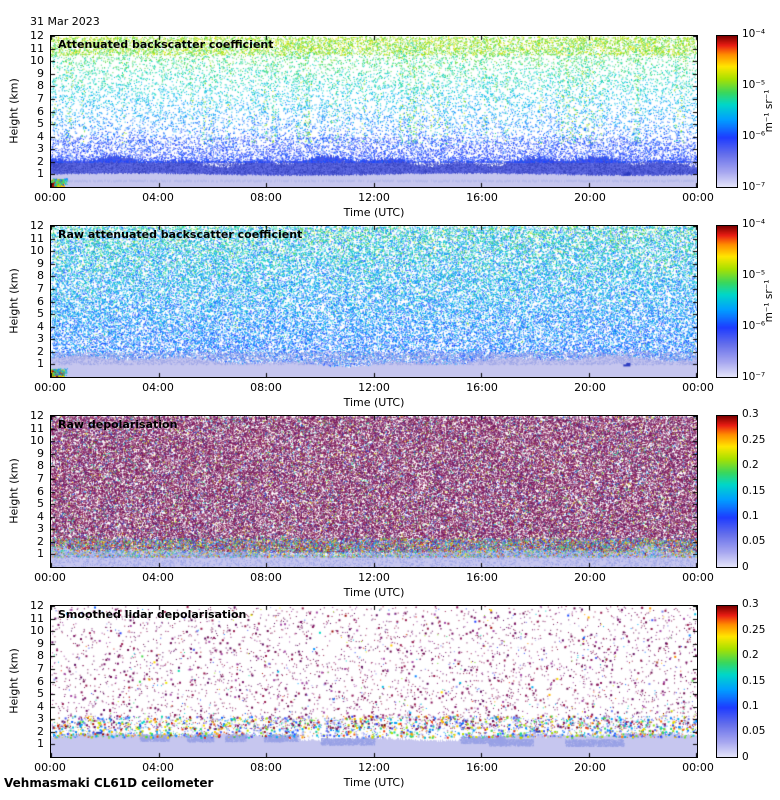  I want to click on x-axis-label: Time (UTC), so click(374, 592).